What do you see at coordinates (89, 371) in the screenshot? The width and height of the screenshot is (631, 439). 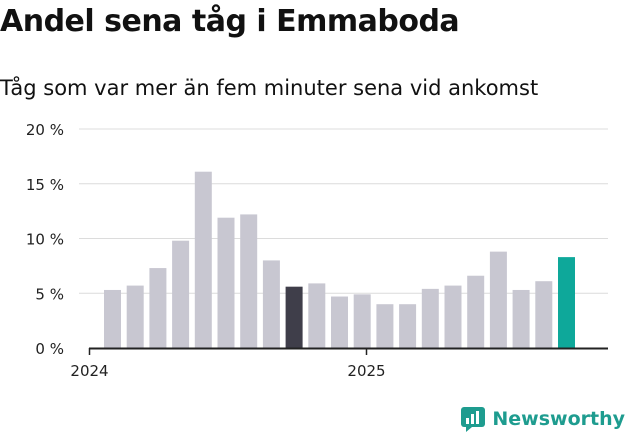 I see `x-tick-label: 2024` at bounding box center [89, 371].